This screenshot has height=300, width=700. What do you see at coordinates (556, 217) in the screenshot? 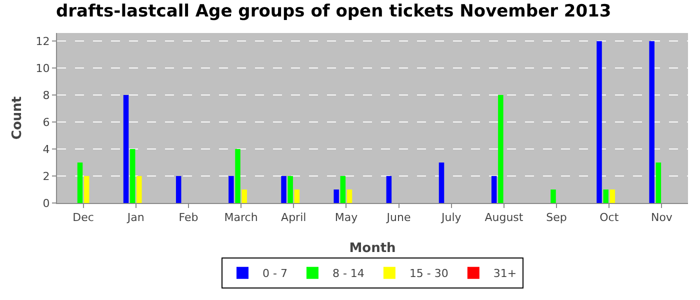
I see `x-tick-label: Sep` at bounding box center [556, 217].